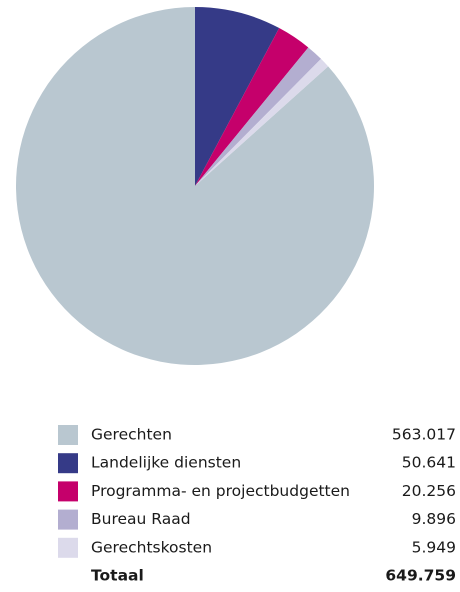 The height and width of the screenshot is (592, 460). Describe the element at coordinates (420, 576) in the screenshot. I see `total-value: 649.759` at that location.